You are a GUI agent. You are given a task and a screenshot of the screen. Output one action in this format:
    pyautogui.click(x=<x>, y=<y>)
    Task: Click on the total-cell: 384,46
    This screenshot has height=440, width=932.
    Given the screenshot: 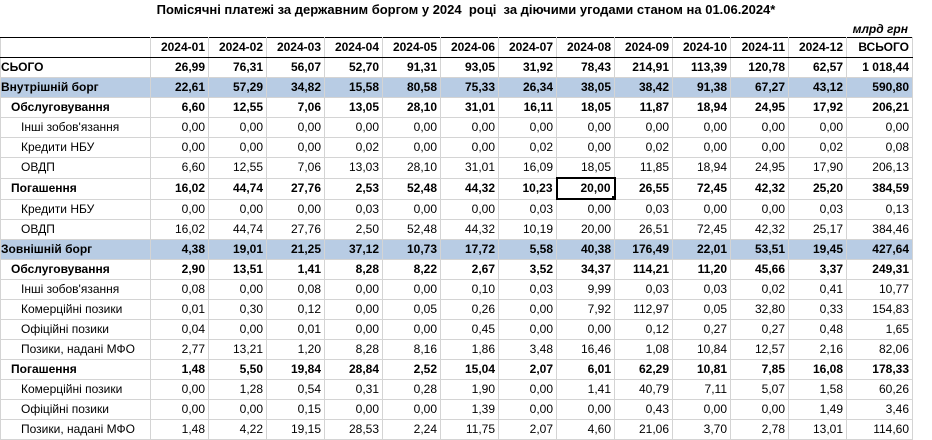 What is the action you would take?
    pyautogui.click(x=879, y=229)
    